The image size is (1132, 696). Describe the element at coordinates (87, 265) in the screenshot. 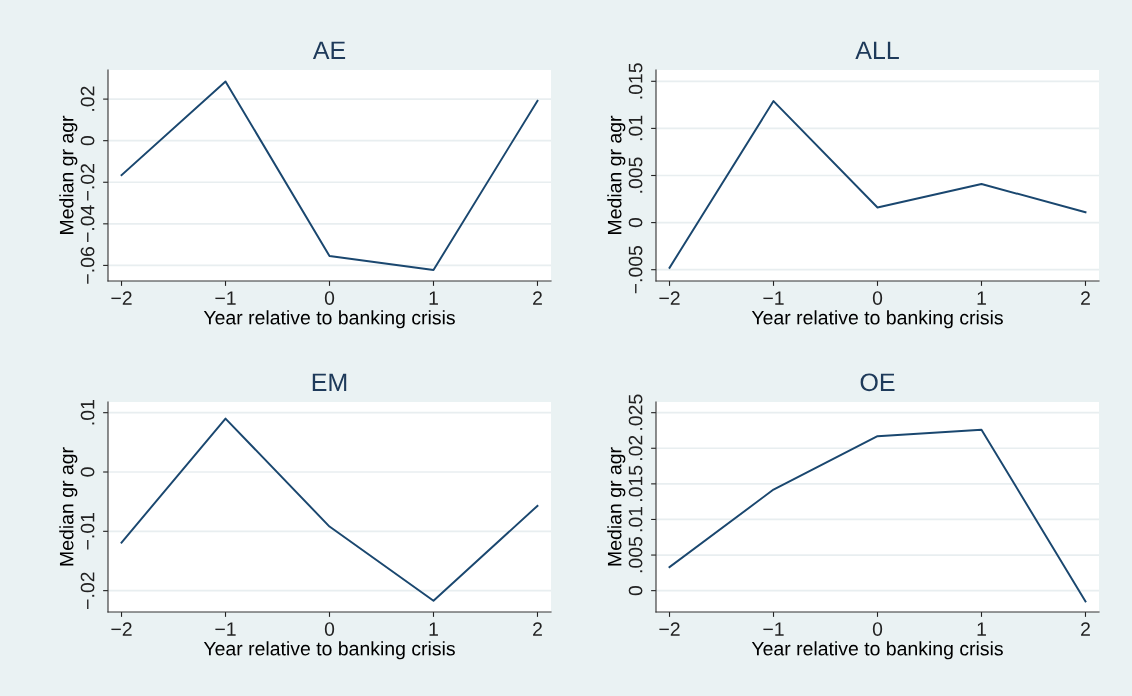

I see `y-tick-label: −.06` at that location.